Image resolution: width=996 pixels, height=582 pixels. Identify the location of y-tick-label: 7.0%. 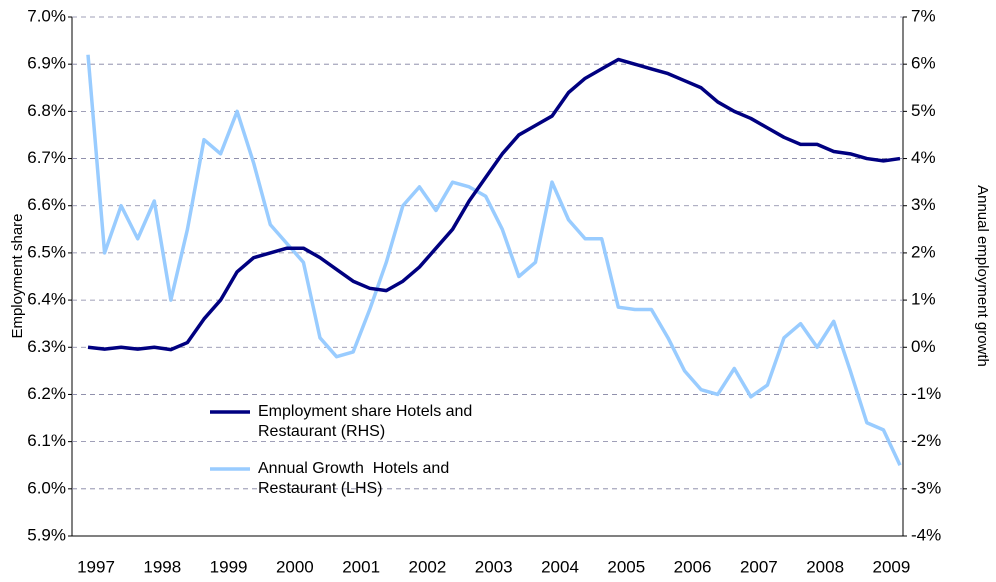
(46, 15).